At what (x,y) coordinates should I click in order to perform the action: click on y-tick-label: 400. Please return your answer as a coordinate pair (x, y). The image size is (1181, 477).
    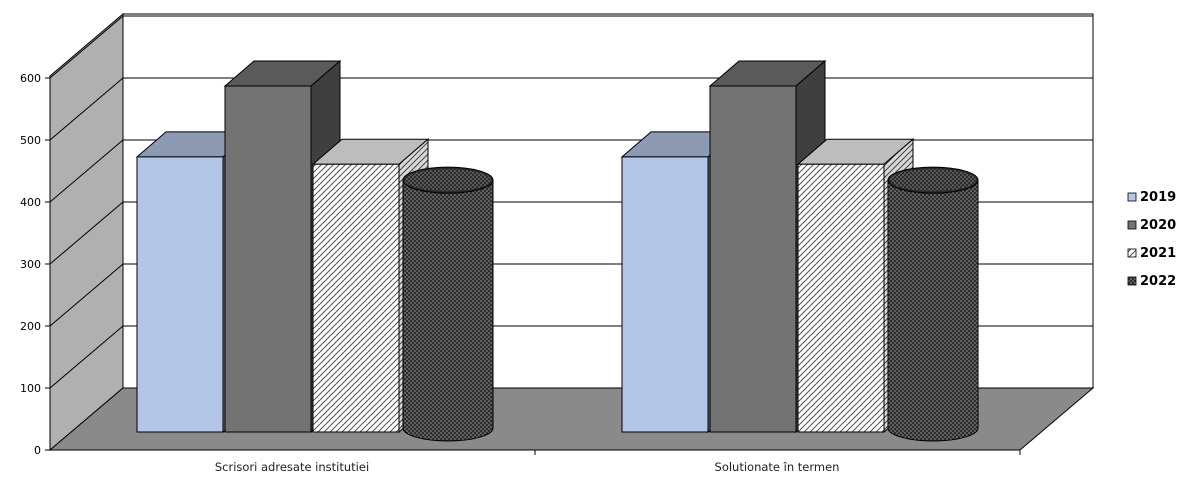
    Looking at the image, I should click on (30, 202).